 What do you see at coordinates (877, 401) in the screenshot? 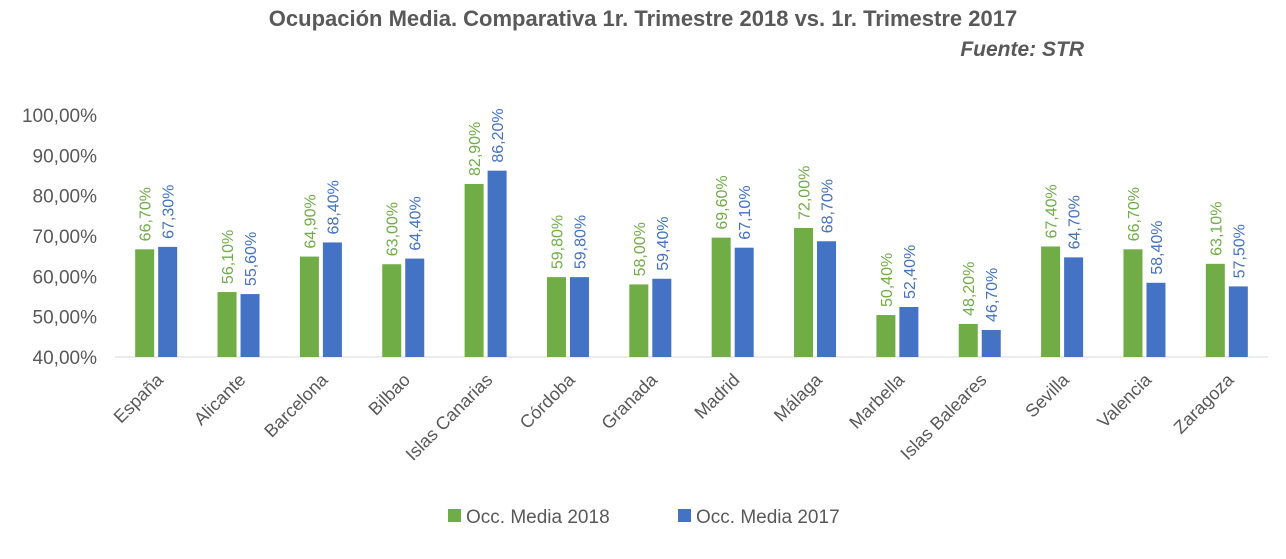
I see `category-label: Marbella` at bounding box center [877, 401].